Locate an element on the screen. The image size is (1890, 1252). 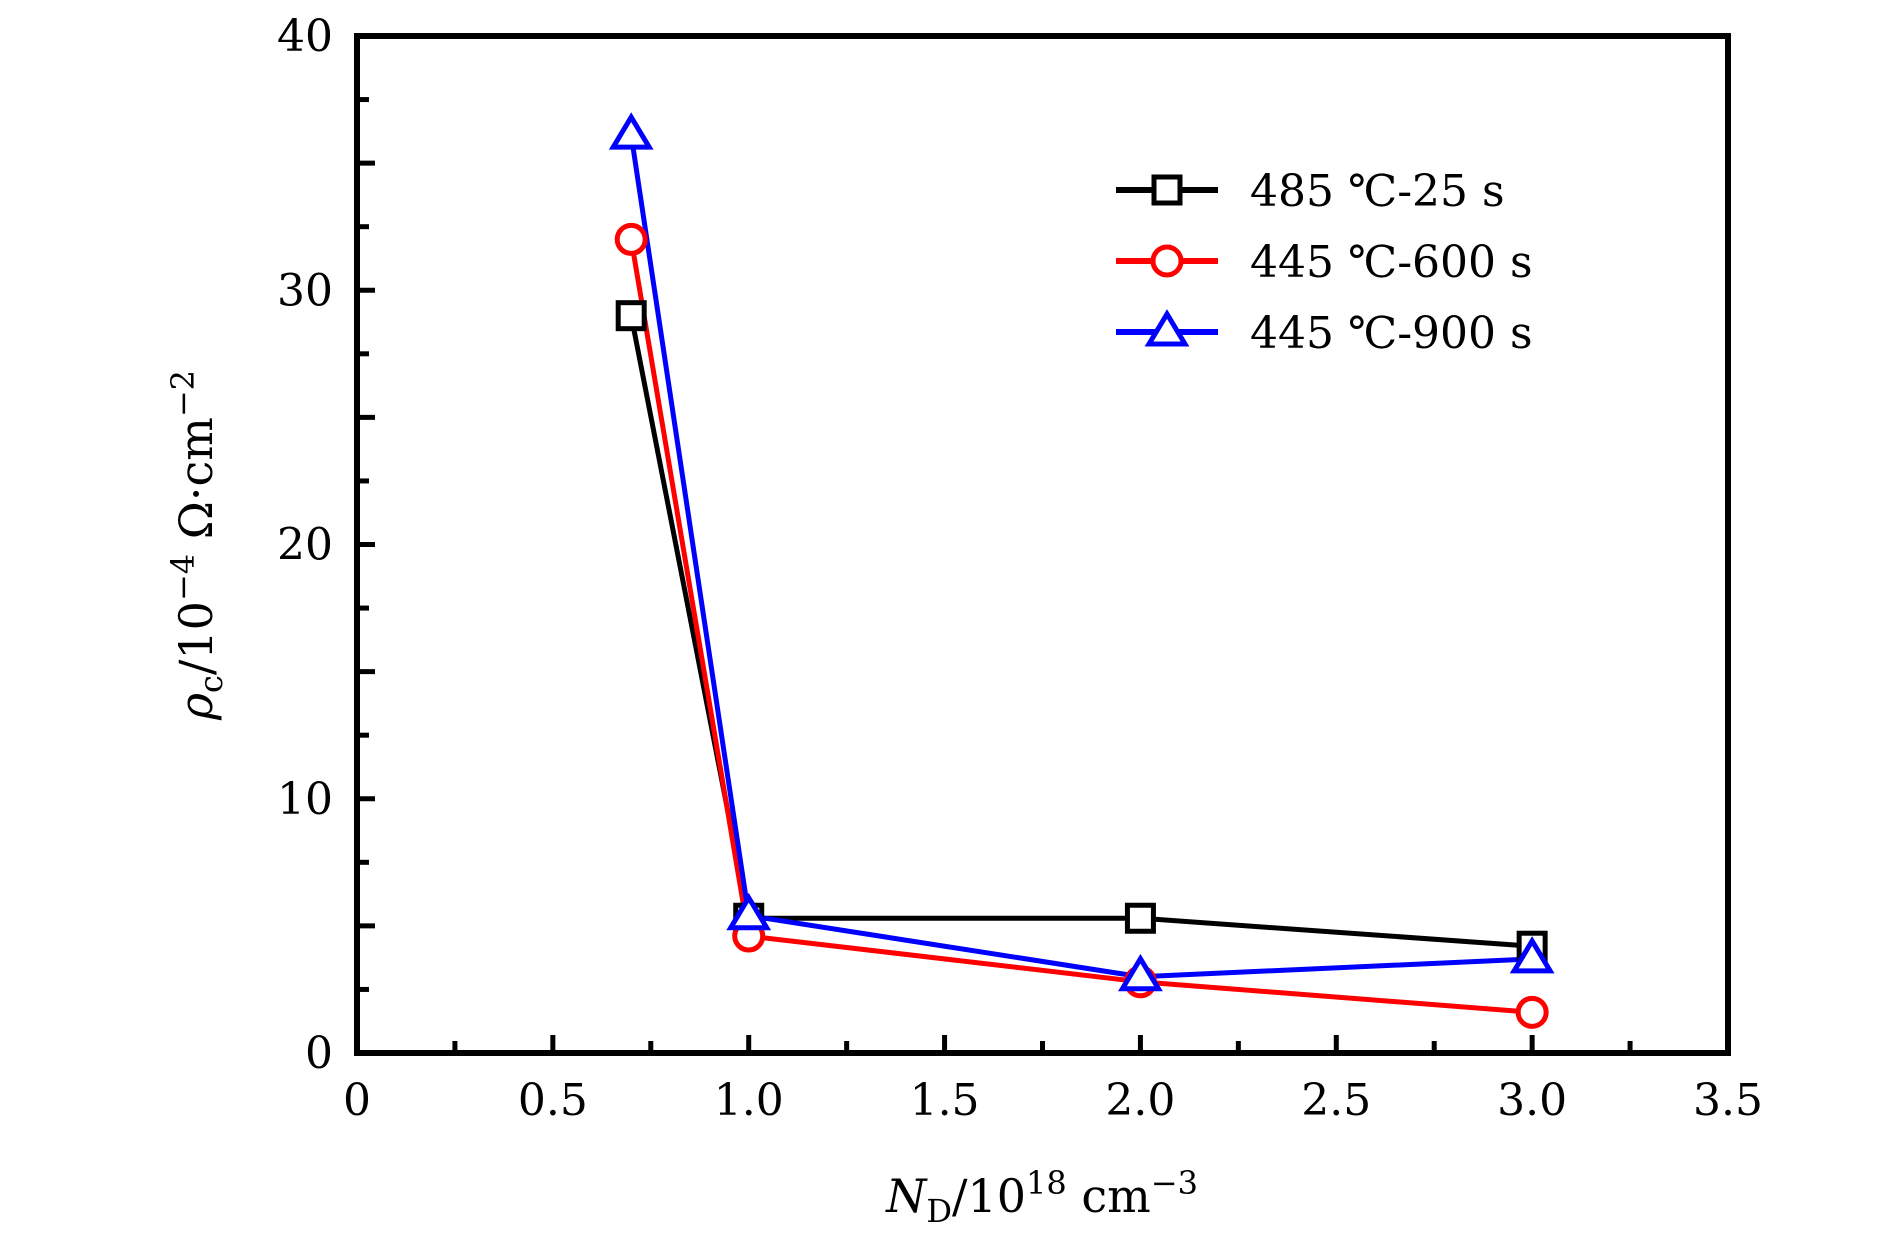
y-tick-label: 40 is located at coordinates (305, 36).